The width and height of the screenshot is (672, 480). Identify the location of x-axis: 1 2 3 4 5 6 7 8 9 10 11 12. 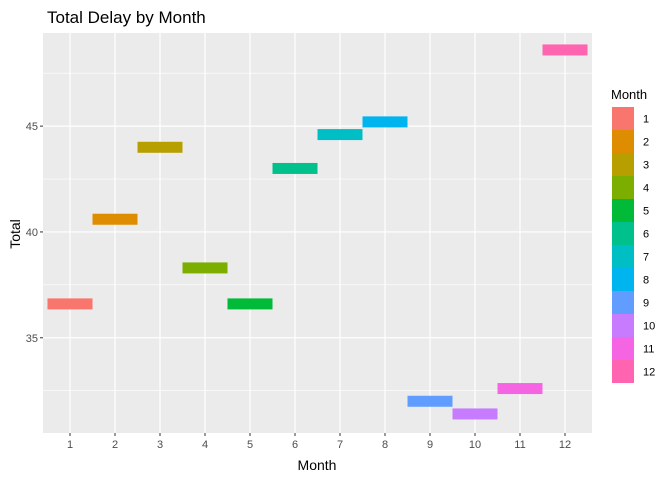
(319, 442).